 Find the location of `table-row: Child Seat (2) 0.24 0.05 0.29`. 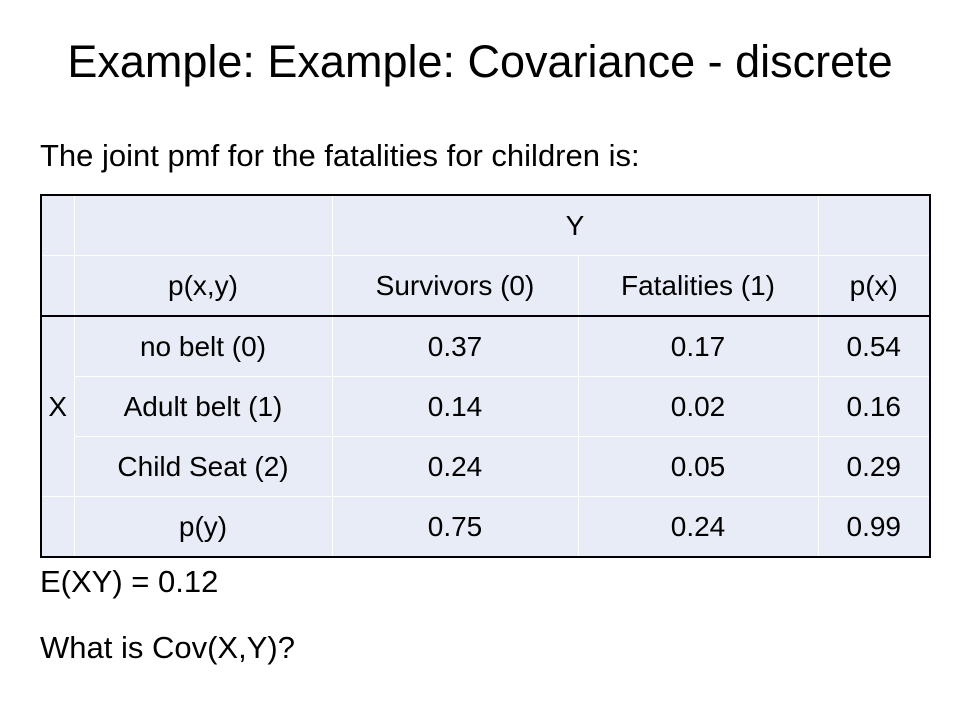

table-row: Child Seat (2) 0.24 0.05 0.29 is located at coordinates (486, 466).